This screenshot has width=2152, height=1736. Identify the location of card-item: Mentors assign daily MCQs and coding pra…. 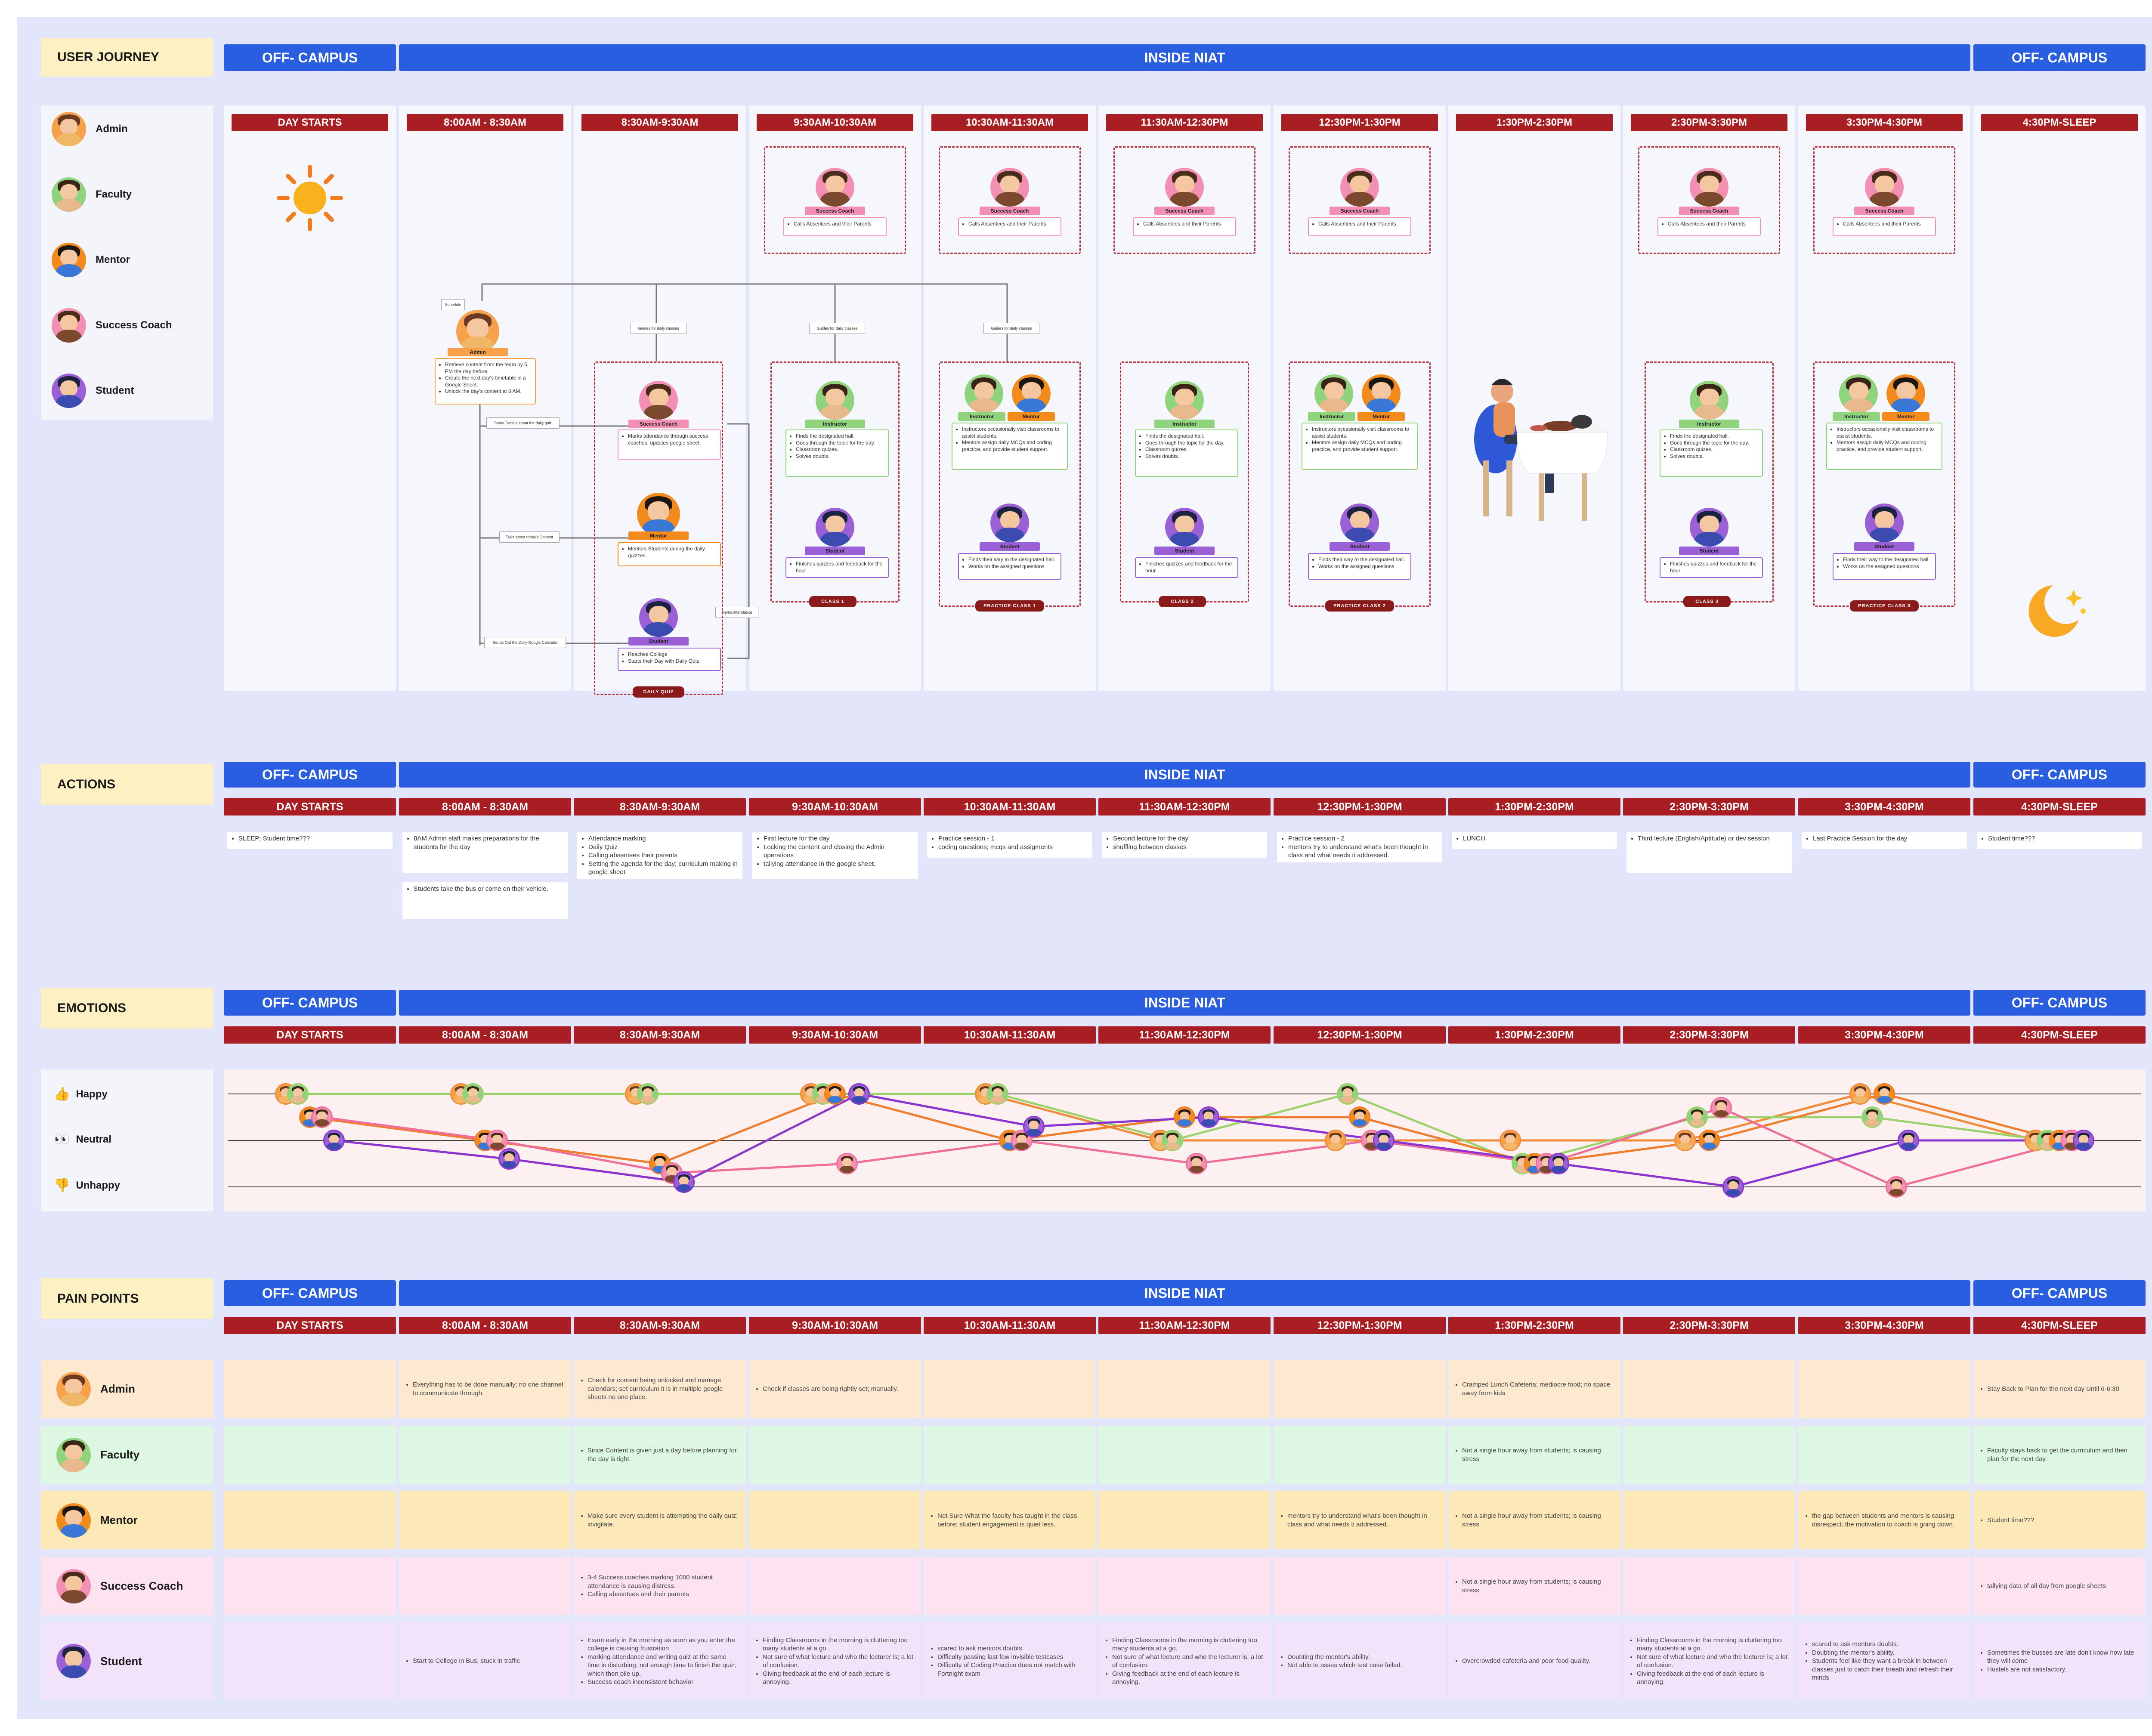
(1887, 446).